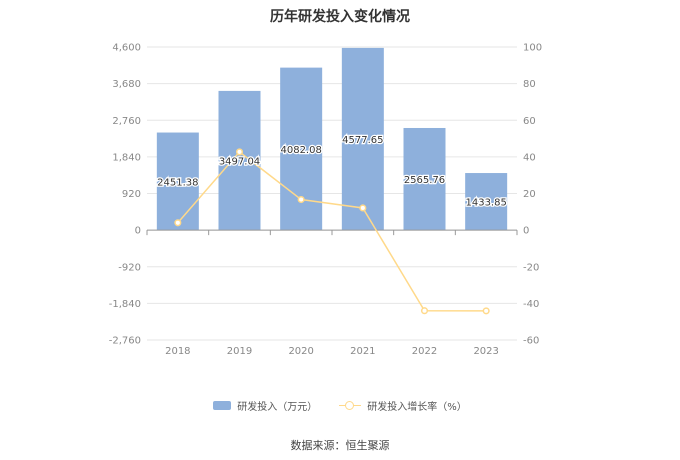 Image resolution: width=680 pixels, height=460 pixels. Describe the element at coordinates (300, 150) in the screenshot. I see `bar-data-label: 4082.08` at that location.